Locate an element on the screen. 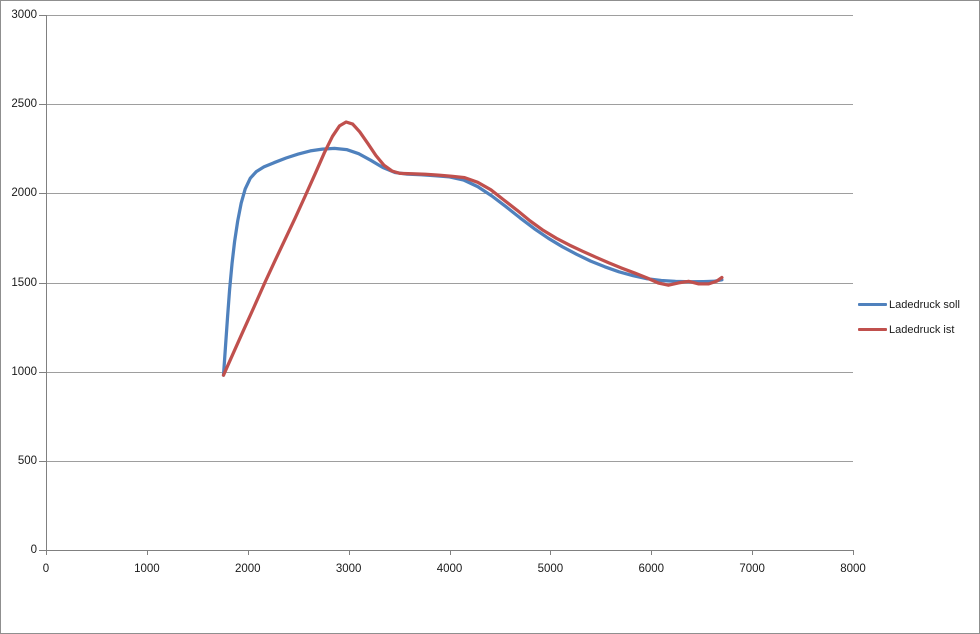 The image size is (980, 634). x-tick-label: 3000 is located at coordinates (348, 569).